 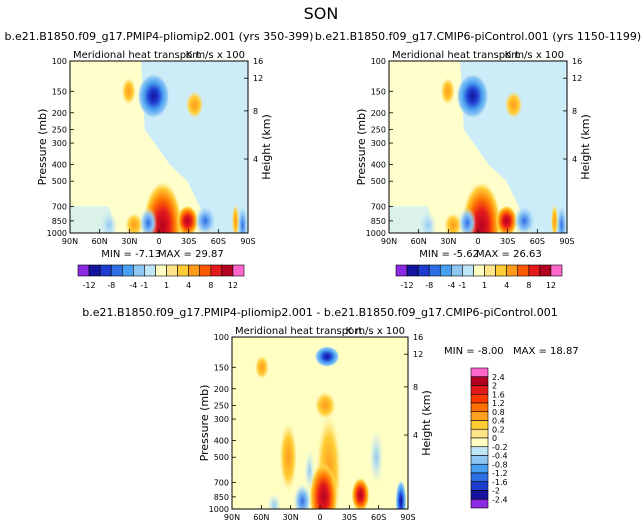 I want to click on y-tick-label: 150, so click(x=221, y=367).